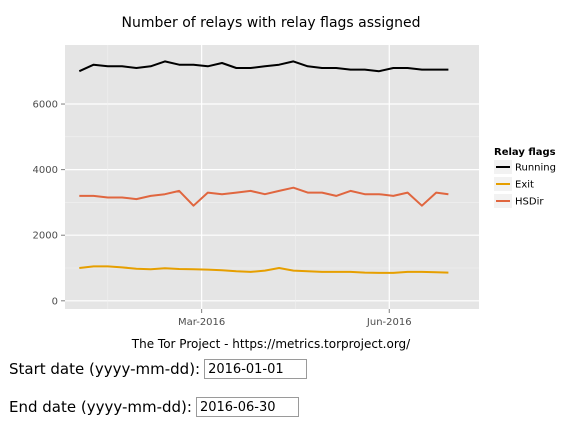 This screenshot has width=576, height=427. What do you see at coordinates (264, 269) in the screenshot?
I see `series-line-exit` at bounding box center [264, 269].